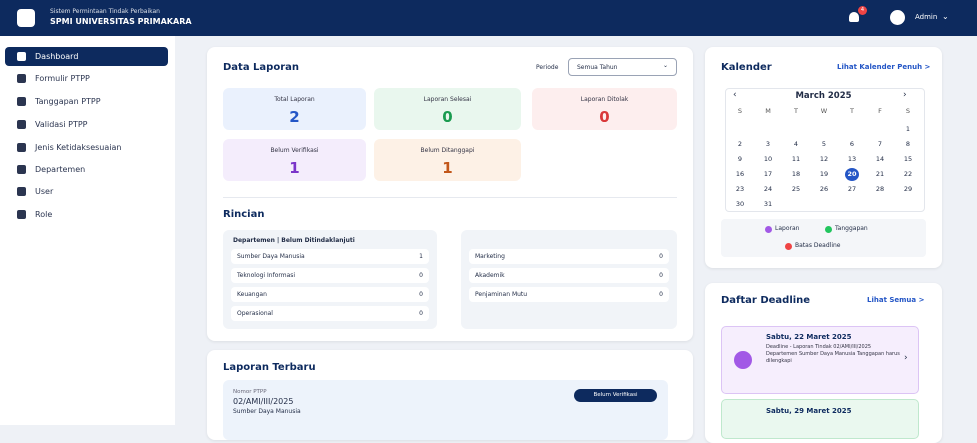  What do you see at coordinates (787, 228) in the screenshot?
I see `legend-label: Laporan` at bounding box center [787, 228].